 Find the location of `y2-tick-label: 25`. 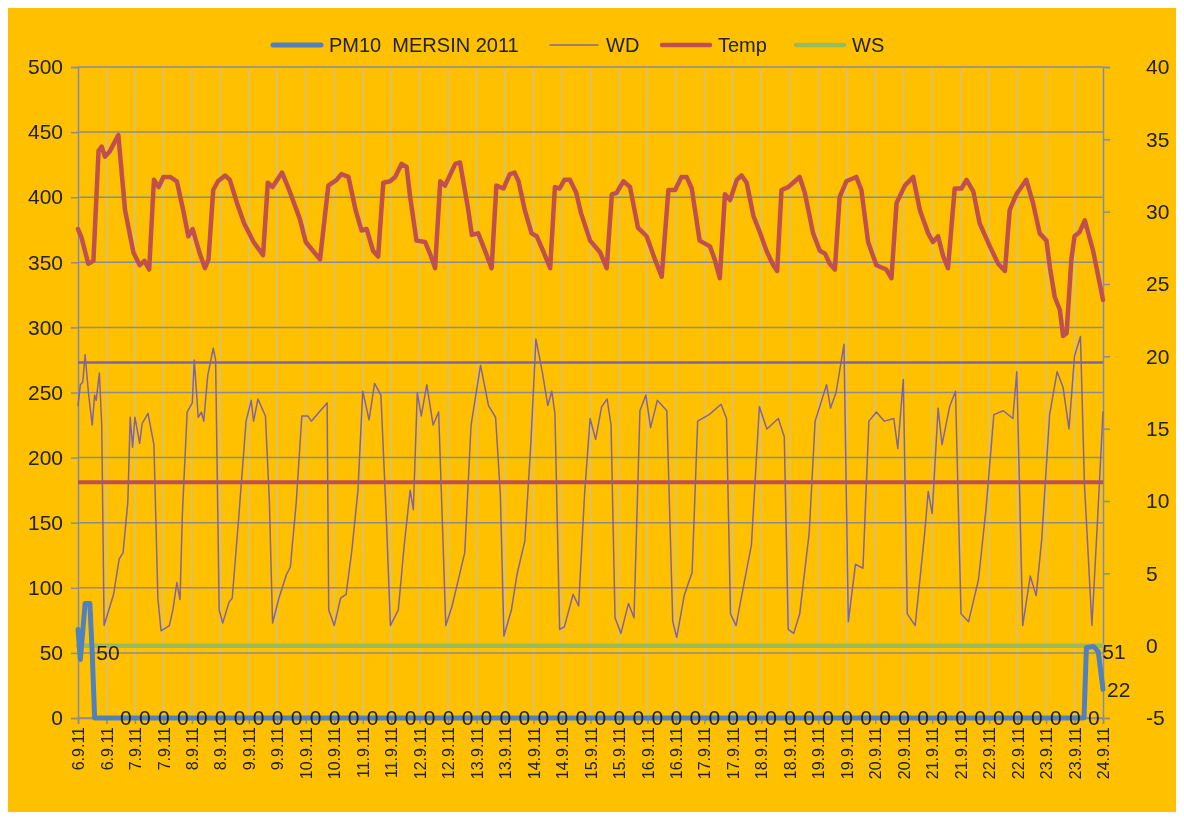

y2-tick-label: 25 is located at coordinates (1158, 284).